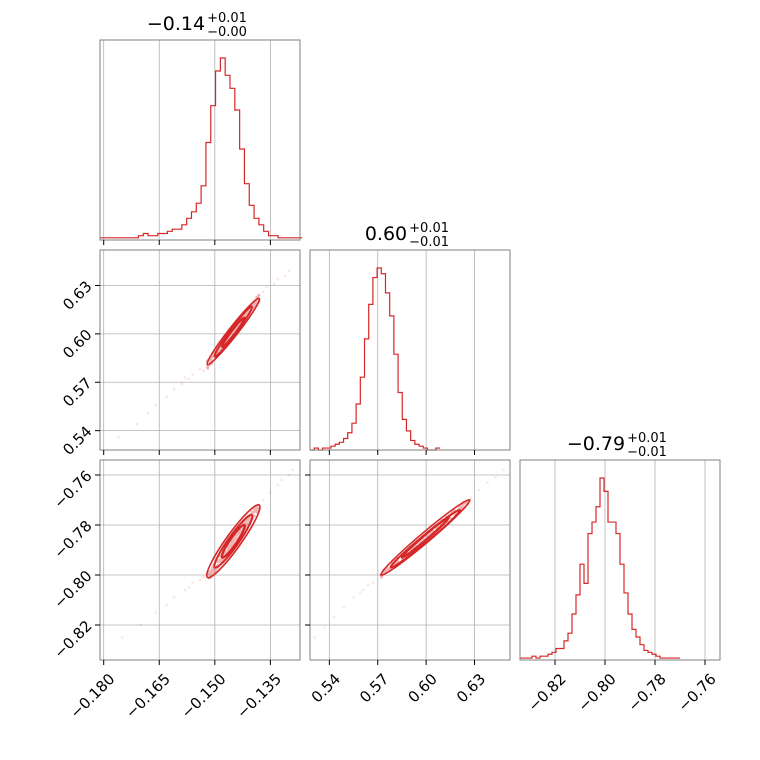  Describe the element at coordinates (201, 148) in the screenshot. I see `histogram-step-line` at that location.